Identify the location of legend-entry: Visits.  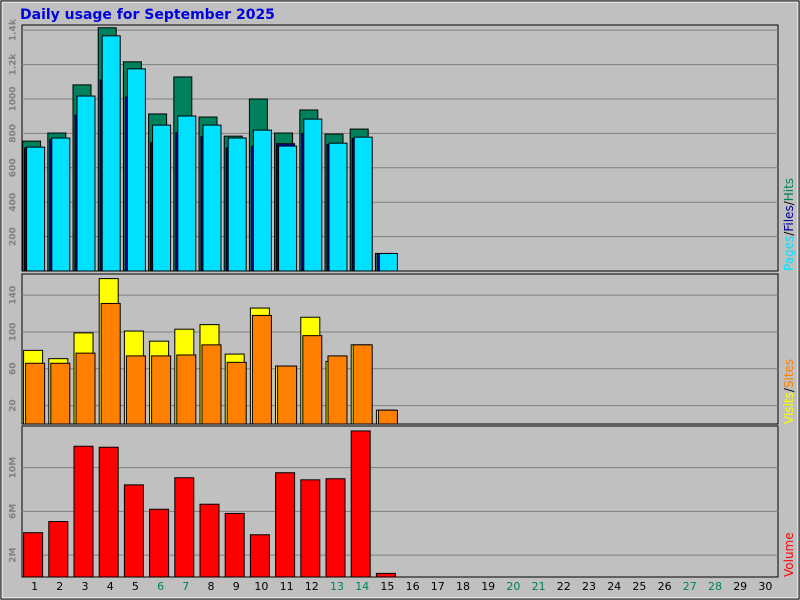
(789, 408).